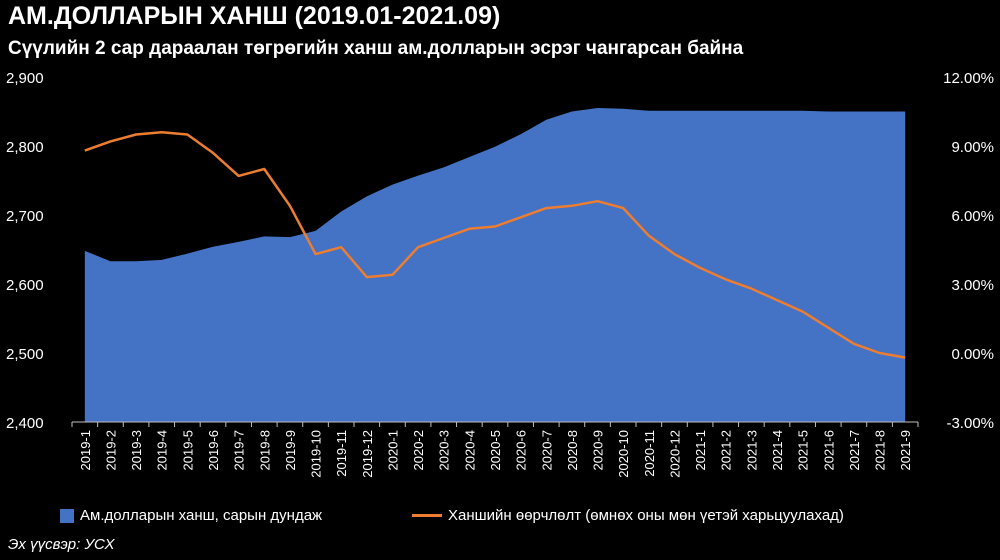 The width and height of the screenshot is (1000, 560). What do you see at coordinates (649, 453) in the screenshot?
I see `x-tick-label: 2020-11` at bounding box center [649, 453].